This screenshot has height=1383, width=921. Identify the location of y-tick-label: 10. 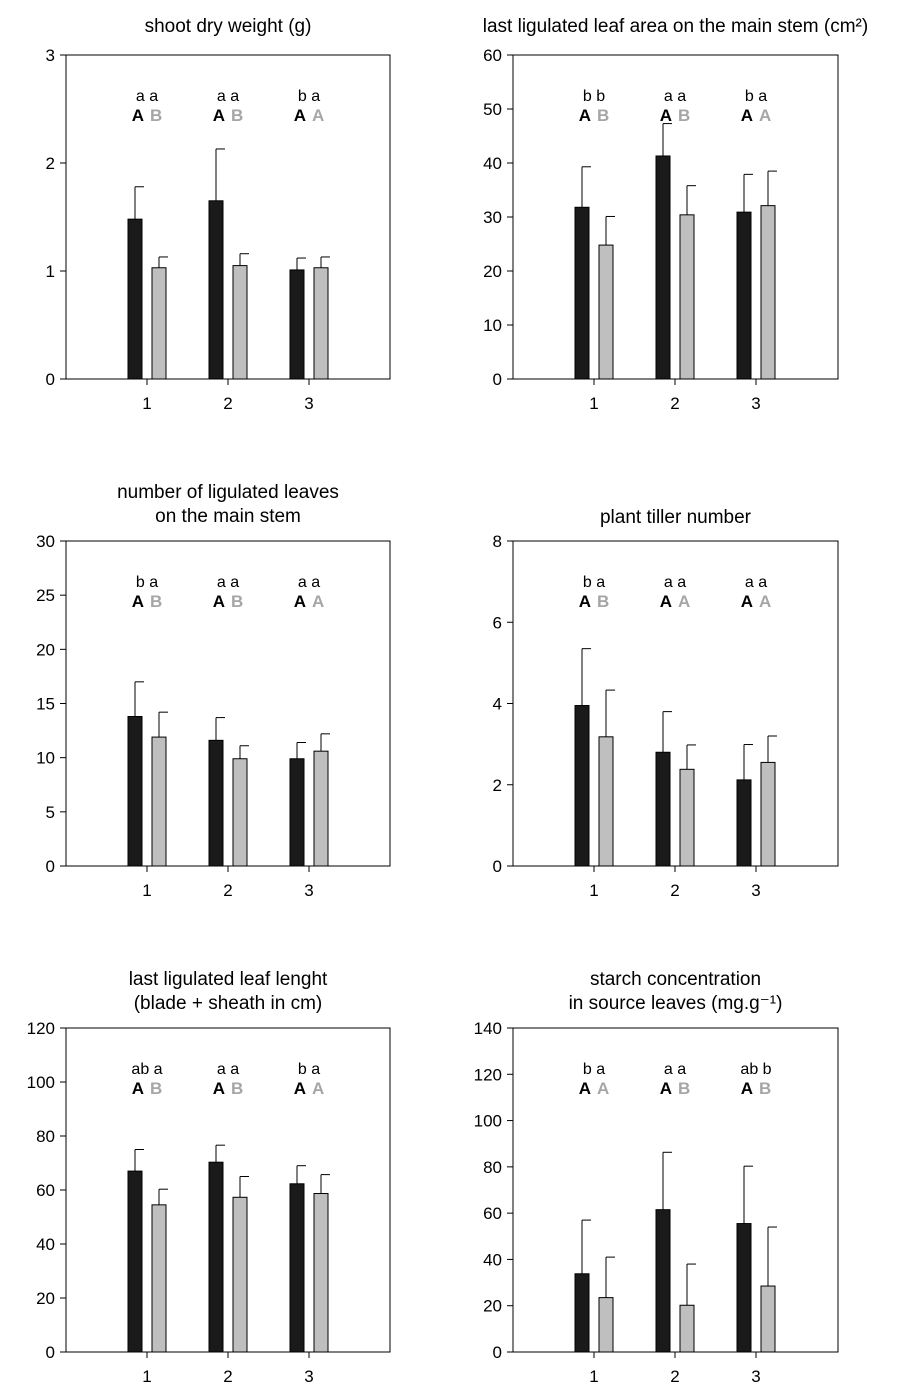
(45, 758).